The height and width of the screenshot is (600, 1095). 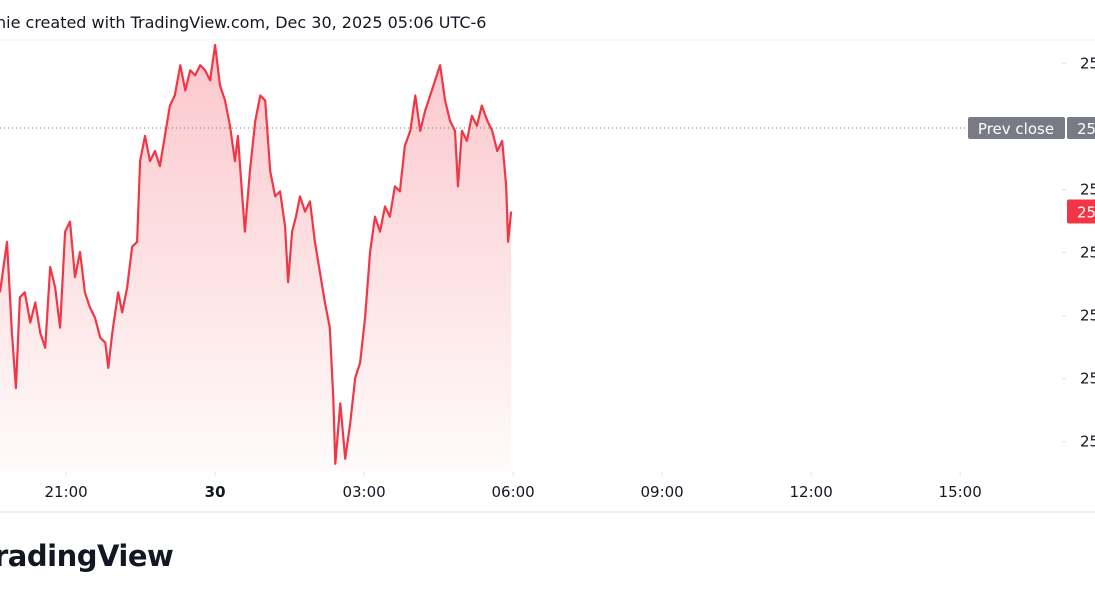 I want to click on x-tick-label: 12:00, so click(x=811, y=492).